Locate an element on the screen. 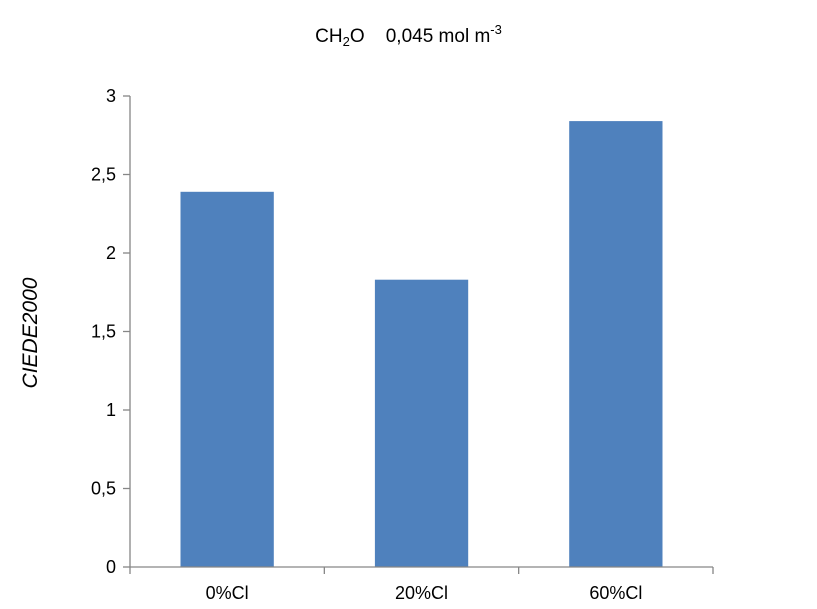  title-formula: CH is located at coordinates (329, 36).